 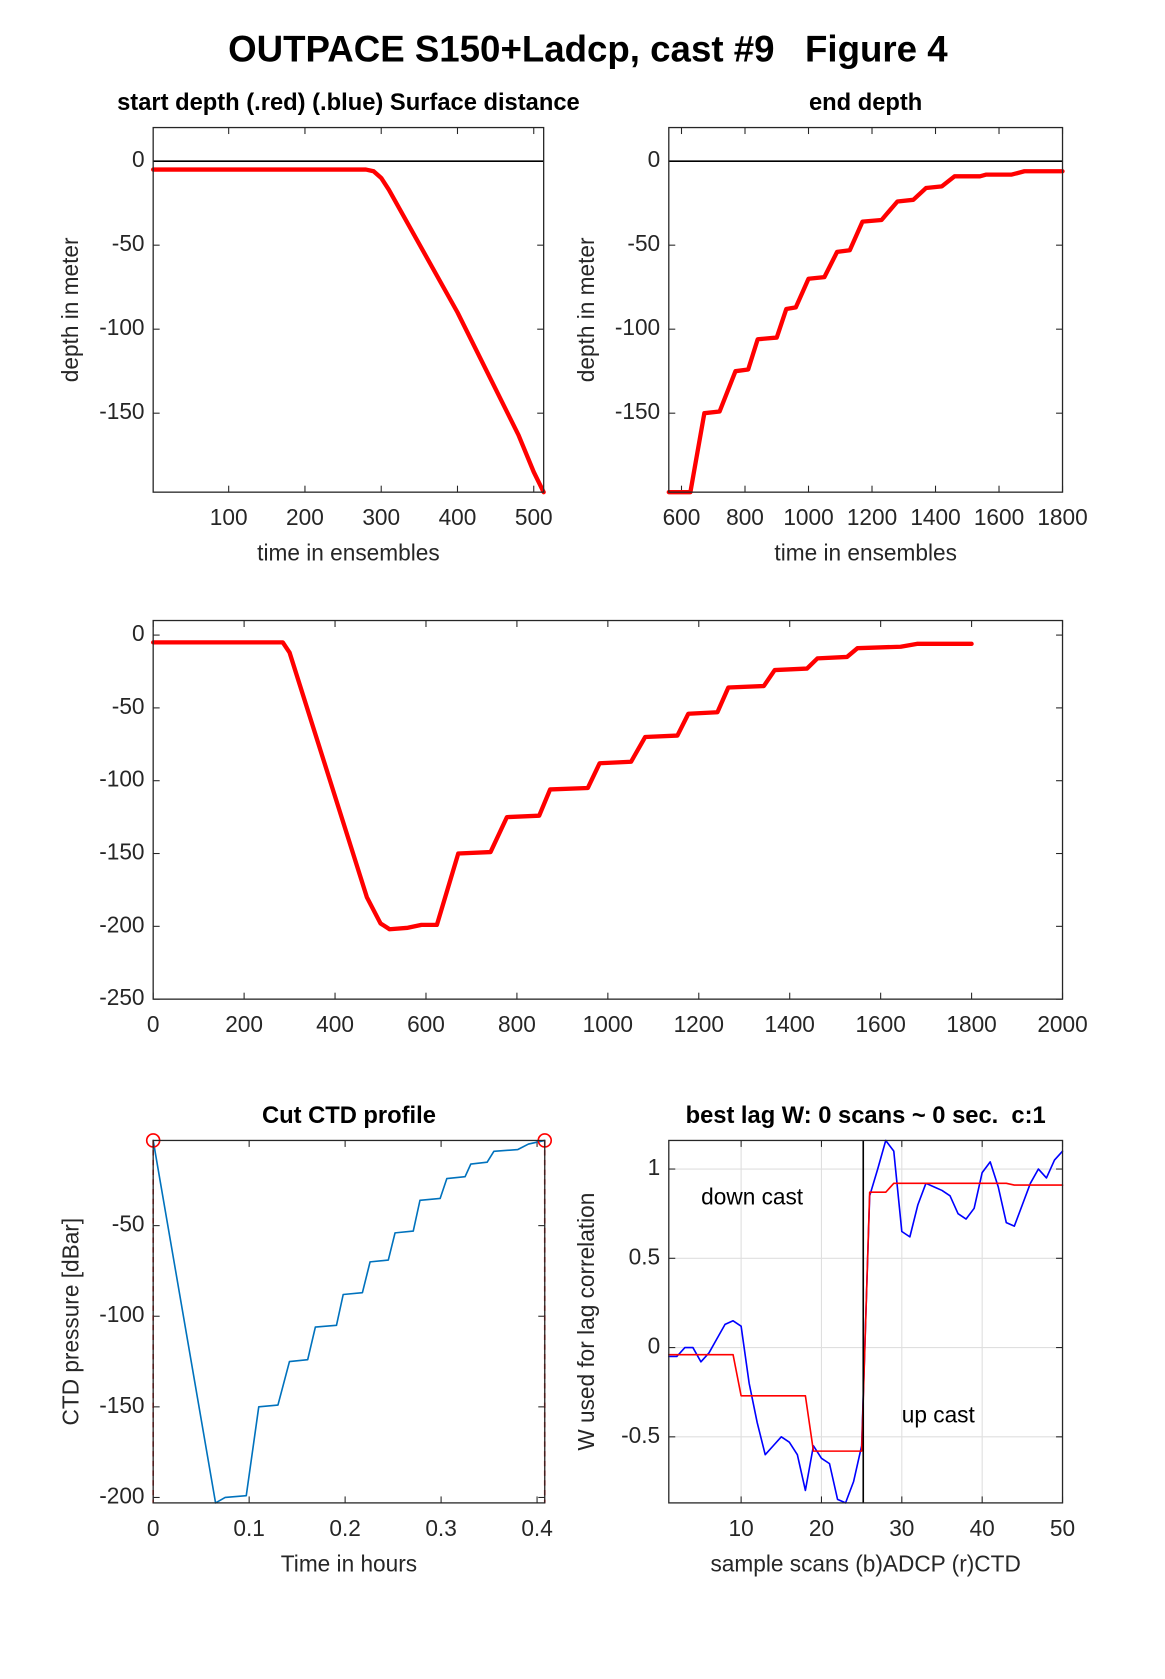 I want to click on x-tick-label: 0.3, so click(x=440, y=1528).